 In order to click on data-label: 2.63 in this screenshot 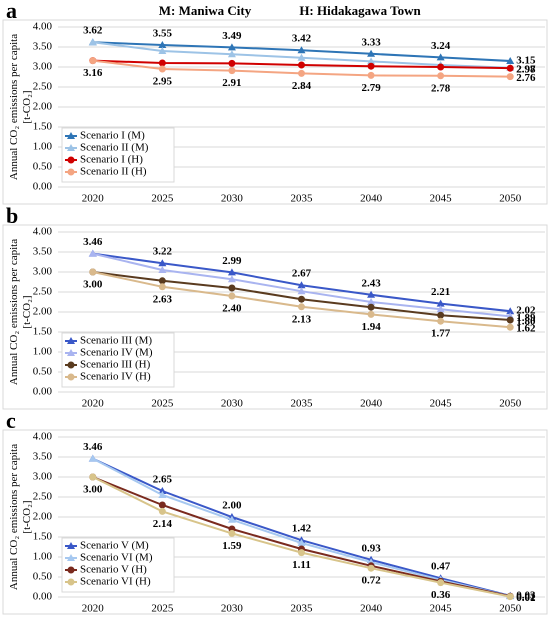, I will do `click(163, 299)`.